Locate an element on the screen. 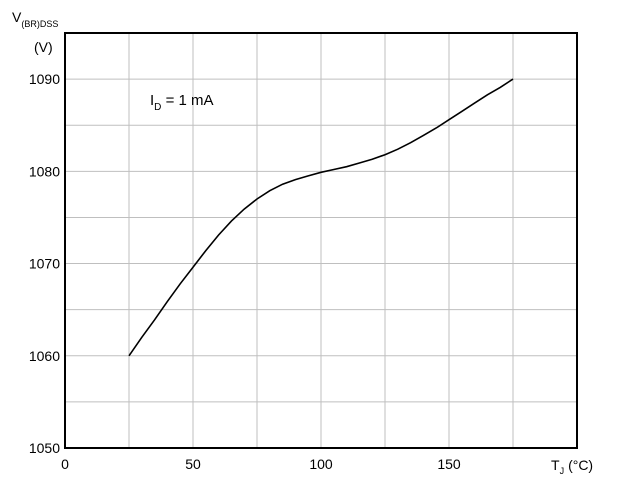 The image size is (623, 477). y-tick-labels: 1050 1060 1070 1080 1090 is located at coordinates (44, 263).